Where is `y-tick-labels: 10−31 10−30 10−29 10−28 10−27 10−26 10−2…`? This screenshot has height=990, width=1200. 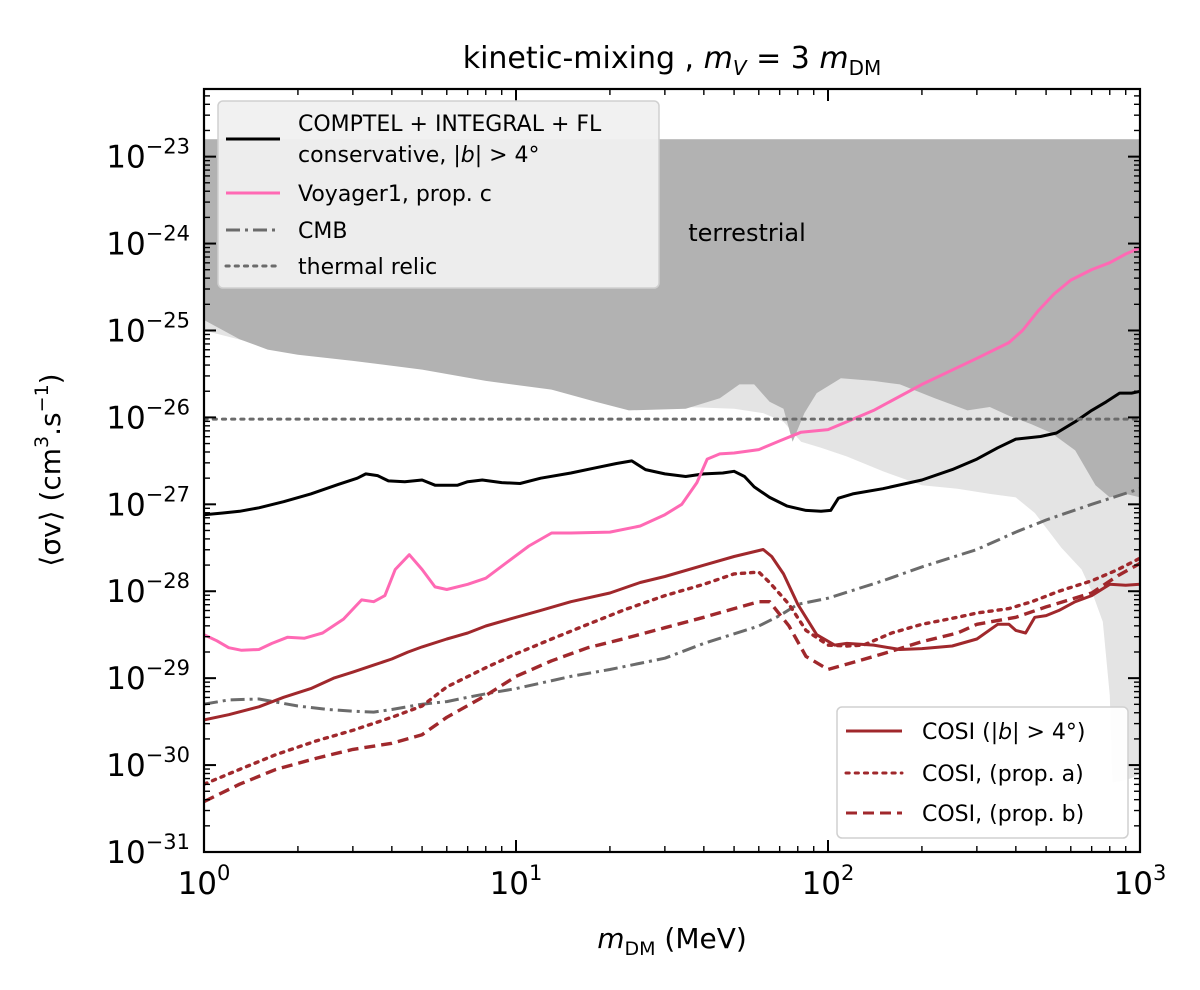
y-tick-labels: 10−31 10−30 10−29 10−28 10−27 10−26 10−2… is located at coordinates (148, 503).